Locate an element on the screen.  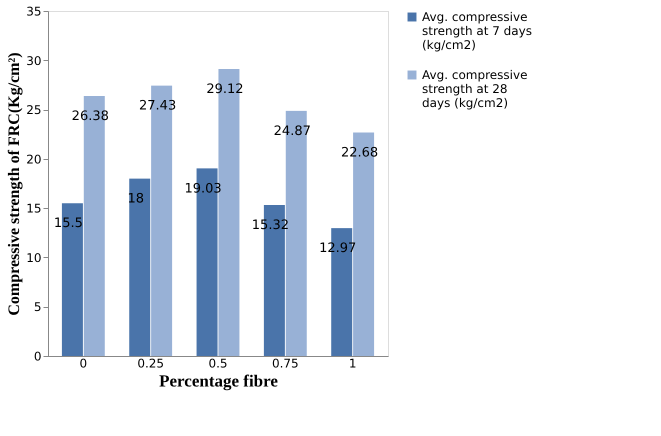
data-label: 29.12 is located at coordinates (225, 89).